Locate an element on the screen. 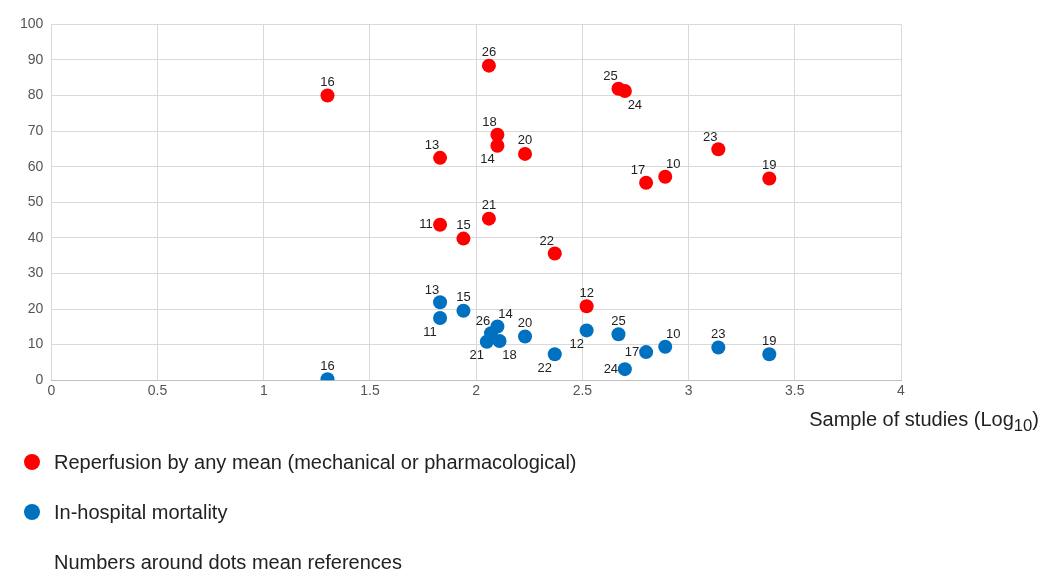  y-tick-label: 0 is located at coordinates (39, 379).